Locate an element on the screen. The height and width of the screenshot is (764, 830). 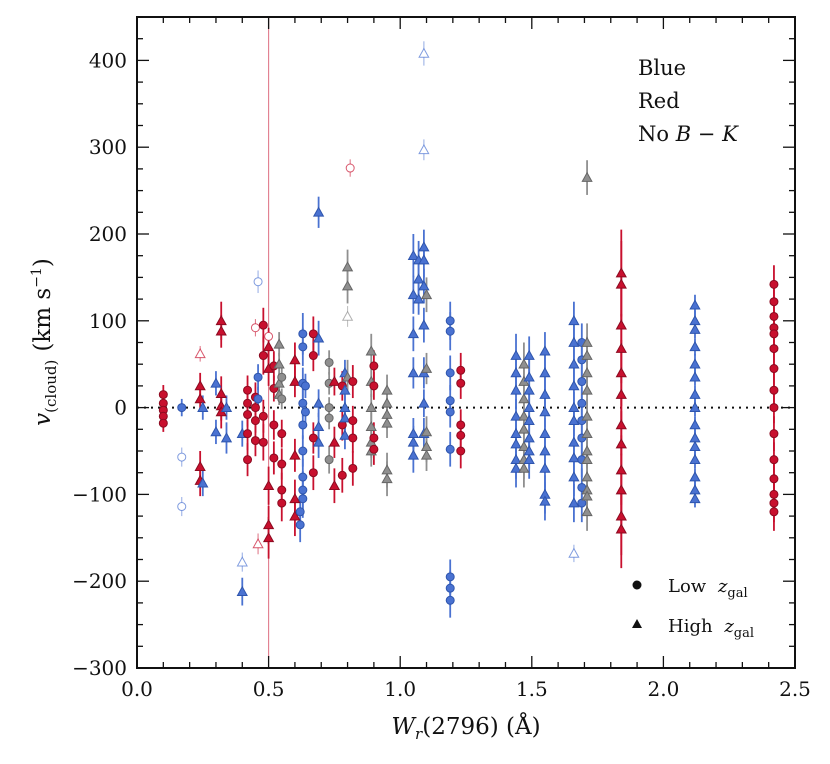
legend-high-text: High is located at coordinates (690, 626).